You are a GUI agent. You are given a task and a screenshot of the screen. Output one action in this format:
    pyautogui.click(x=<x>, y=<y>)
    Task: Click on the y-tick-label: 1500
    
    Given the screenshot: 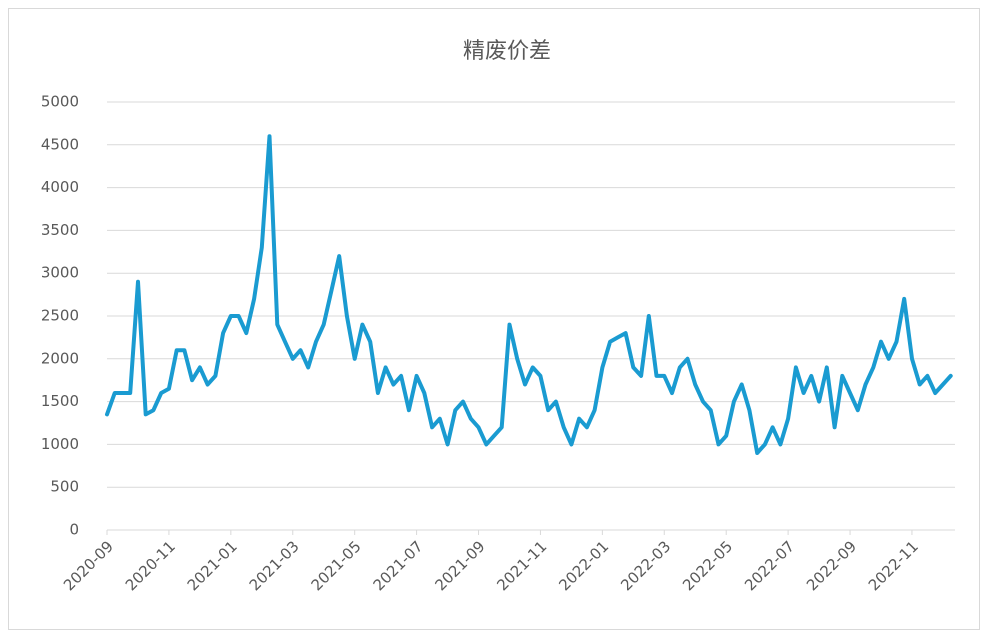 What is the action you would take?
    pyautogui.click(x=60, y=401)
    